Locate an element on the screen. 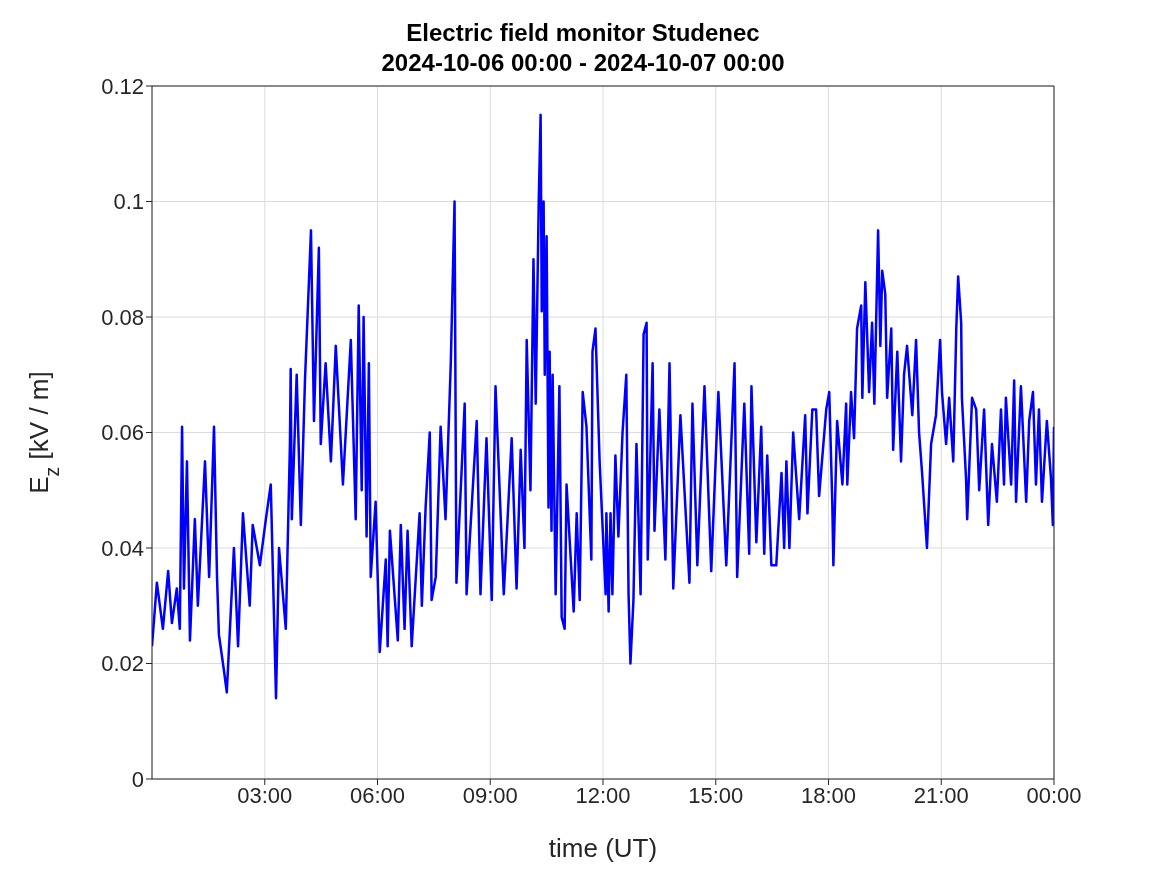  y-tick-label: 0.08 is located at coordinates (122, 317).